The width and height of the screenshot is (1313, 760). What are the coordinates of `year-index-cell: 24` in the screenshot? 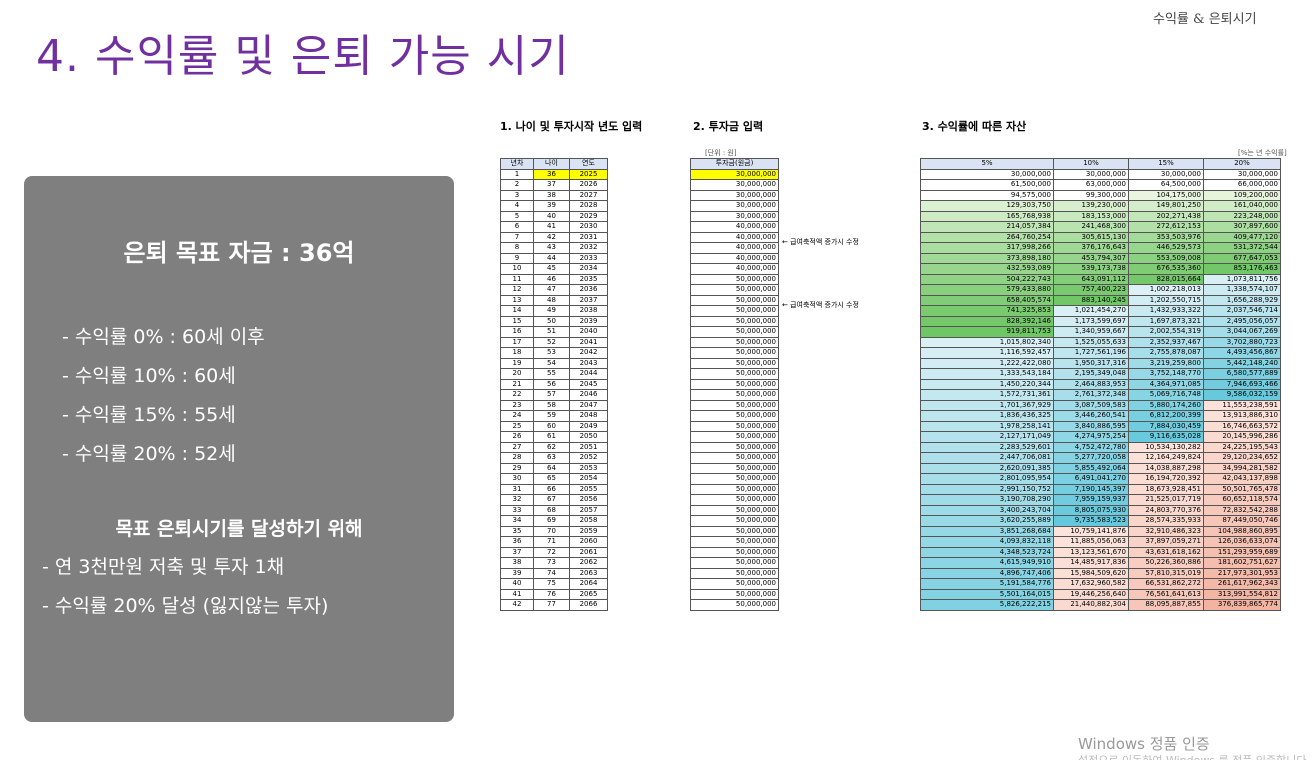 It's located at (517, 416).